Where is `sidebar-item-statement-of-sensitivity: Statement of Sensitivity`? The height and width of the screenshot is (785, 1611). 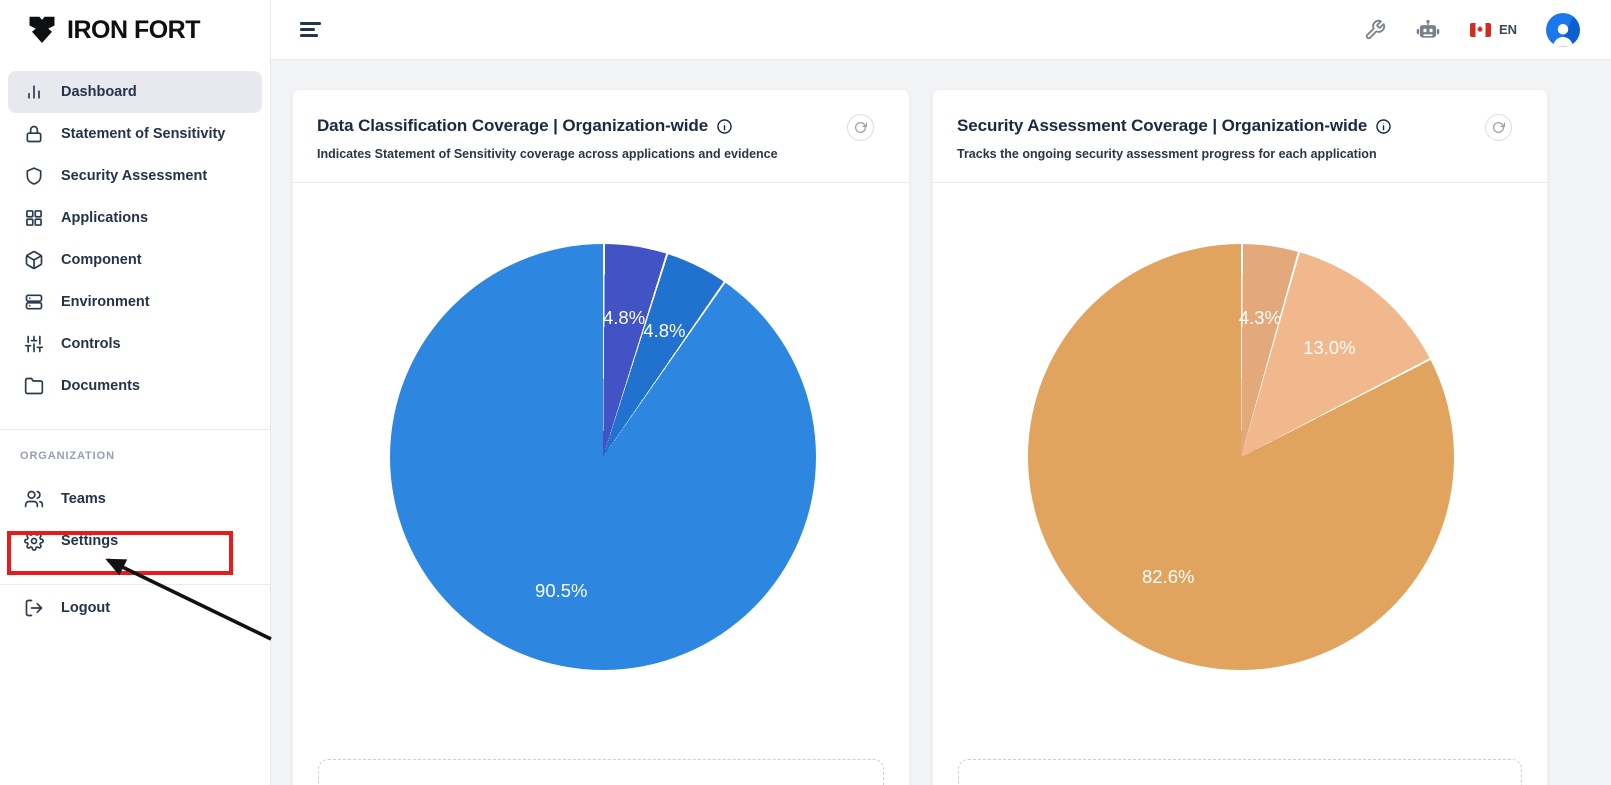 sidebar-item-statement-of-sensitivity: Statement of Sensitivity is located at coordinates (135, 134).